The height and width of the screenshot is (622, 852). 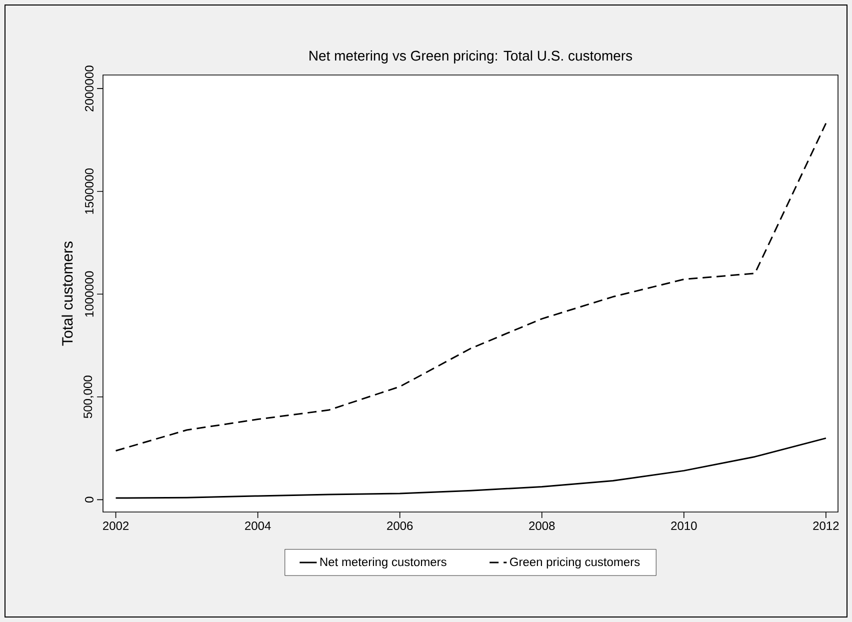 I want to click on x-tick-label: 2006, so click(x=400, y=526).